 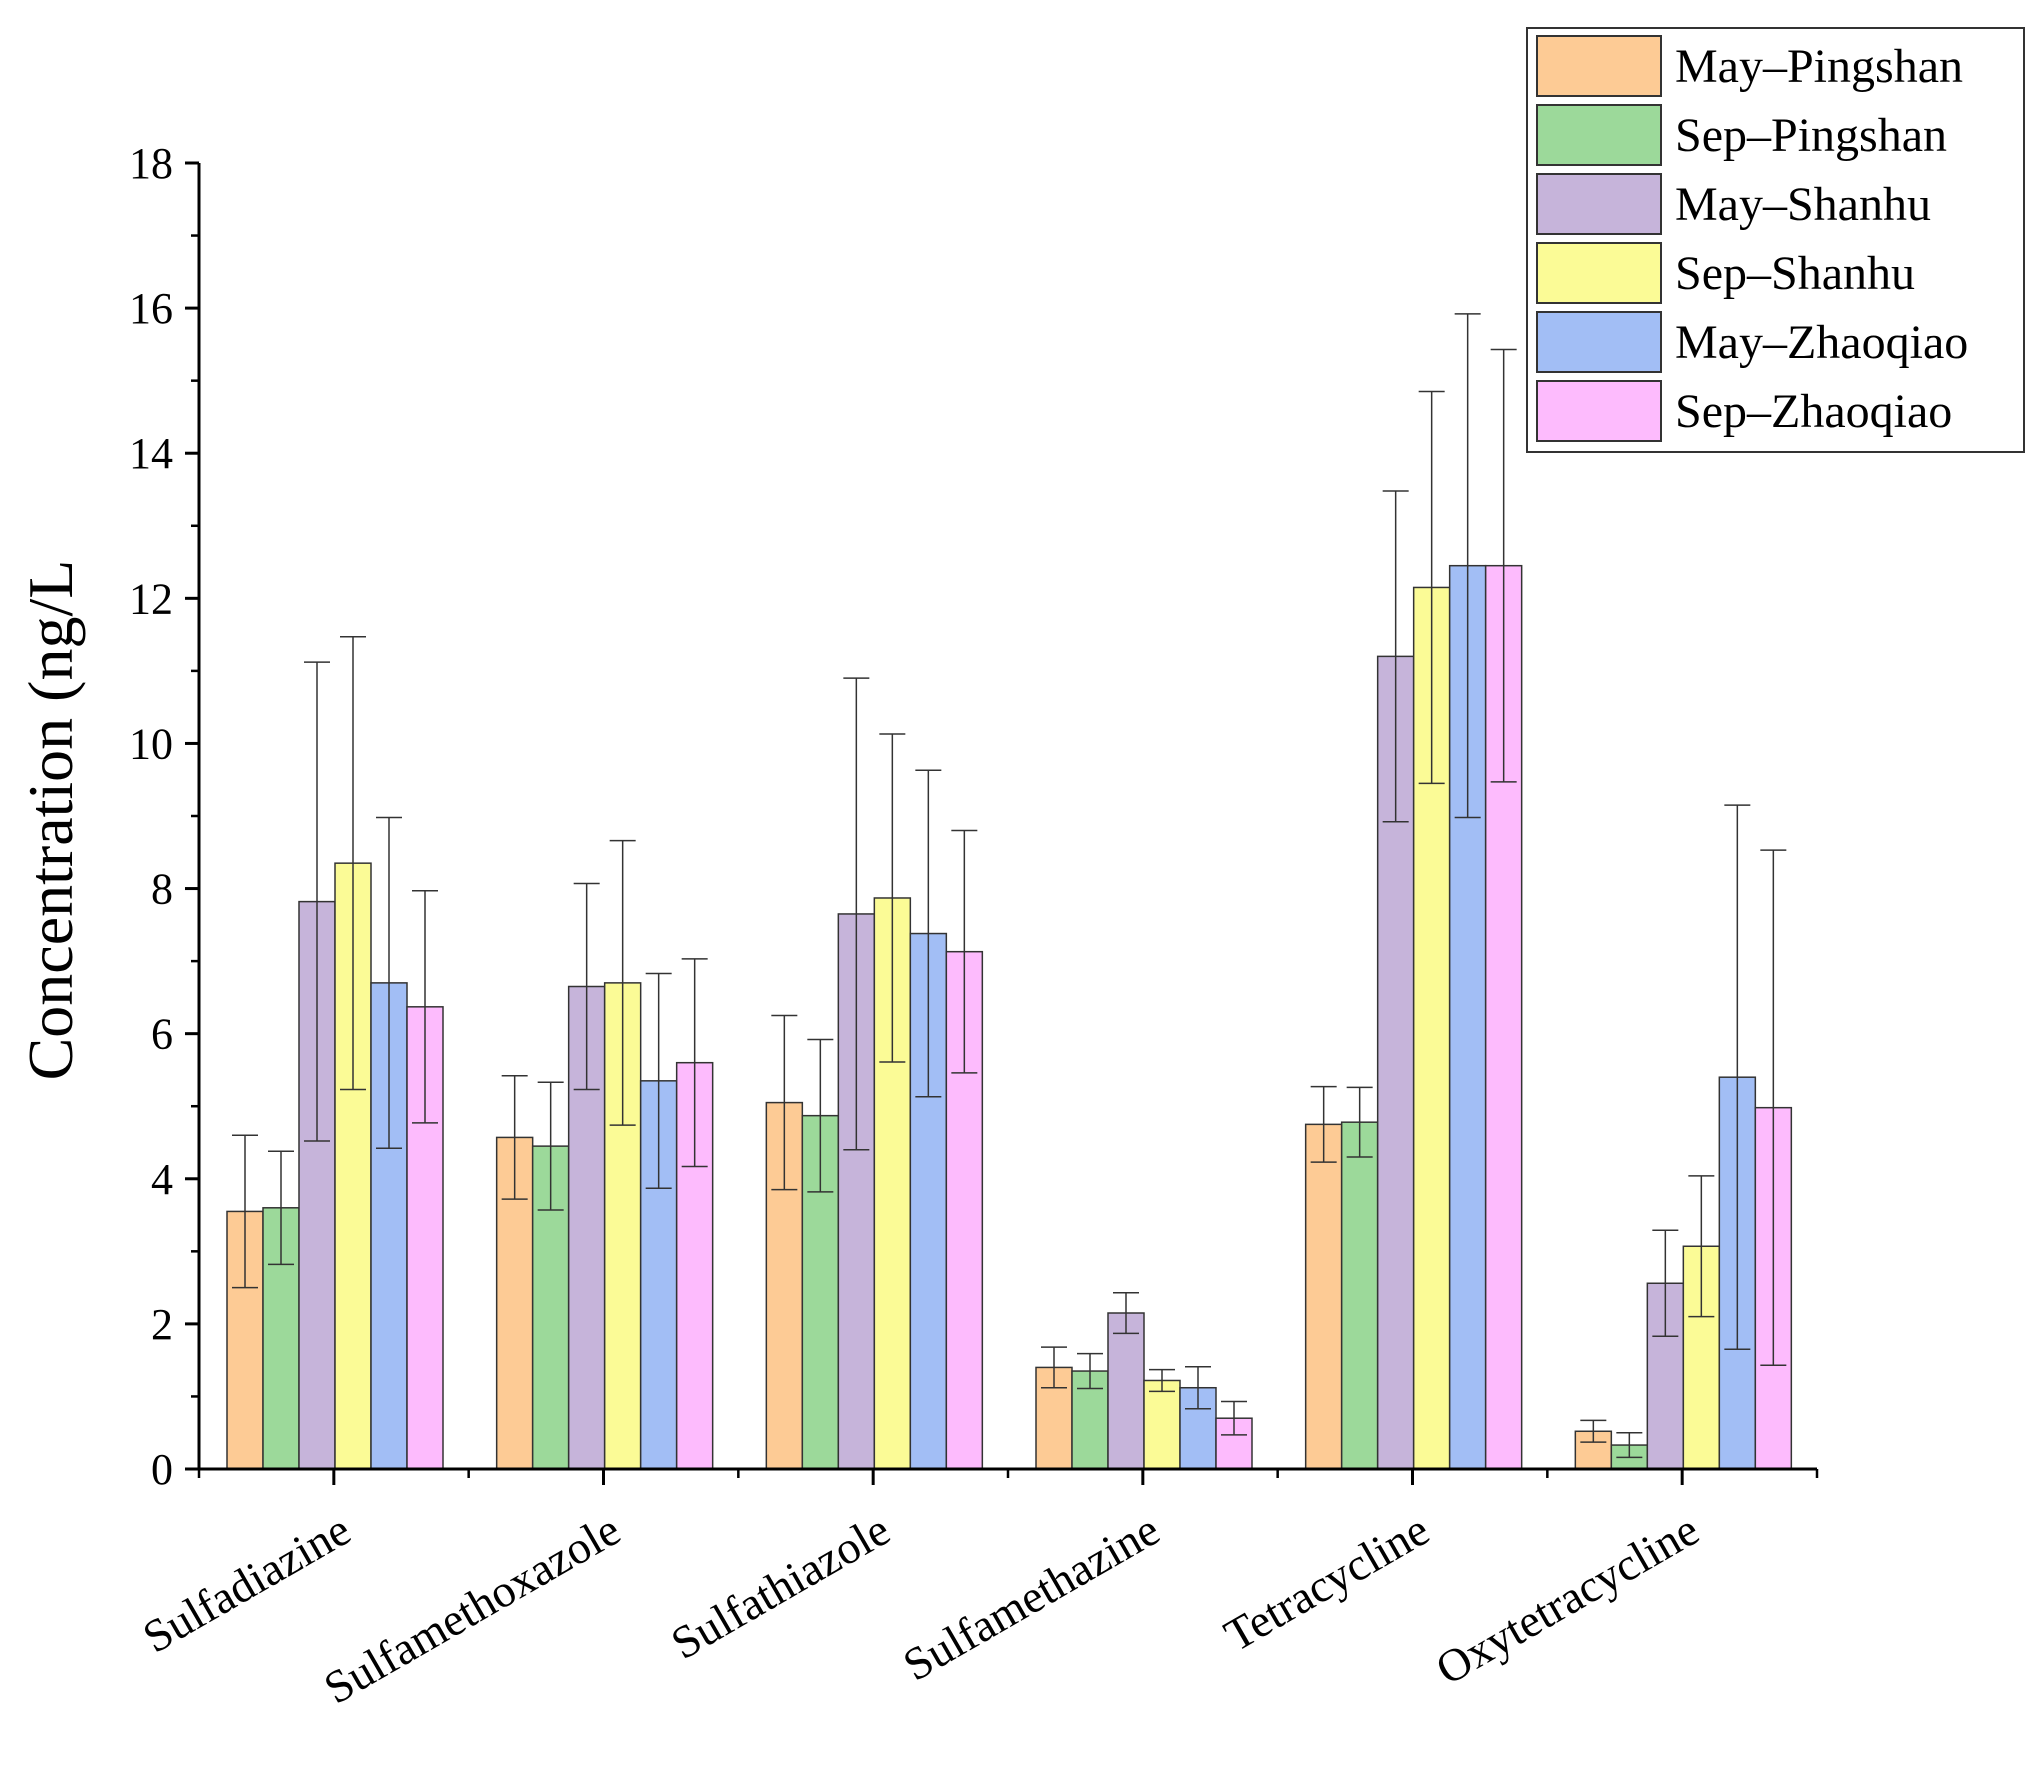 I want to click on y-axis-title: Concentration (ng/L, so click(x=50, y=820).